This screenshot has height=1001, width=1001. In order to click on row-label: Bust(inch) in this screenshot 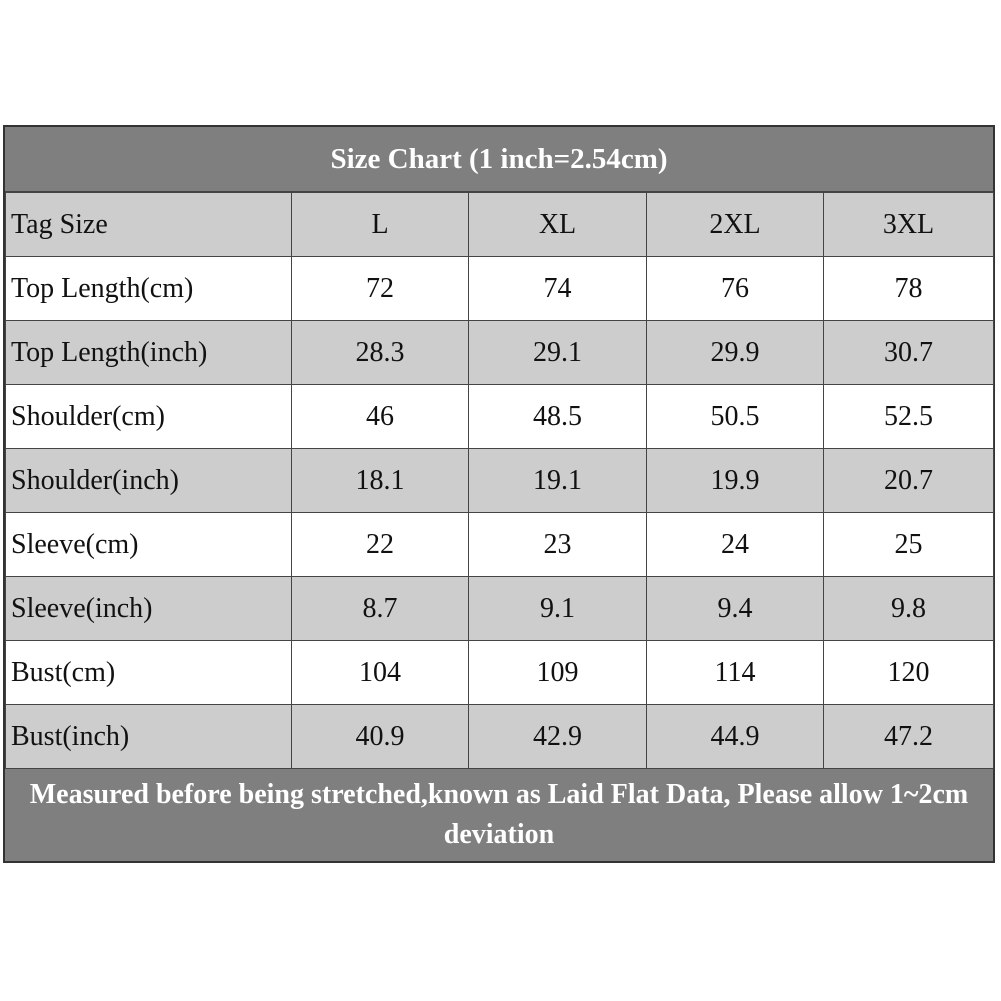, I will do `click(148, 736)`.